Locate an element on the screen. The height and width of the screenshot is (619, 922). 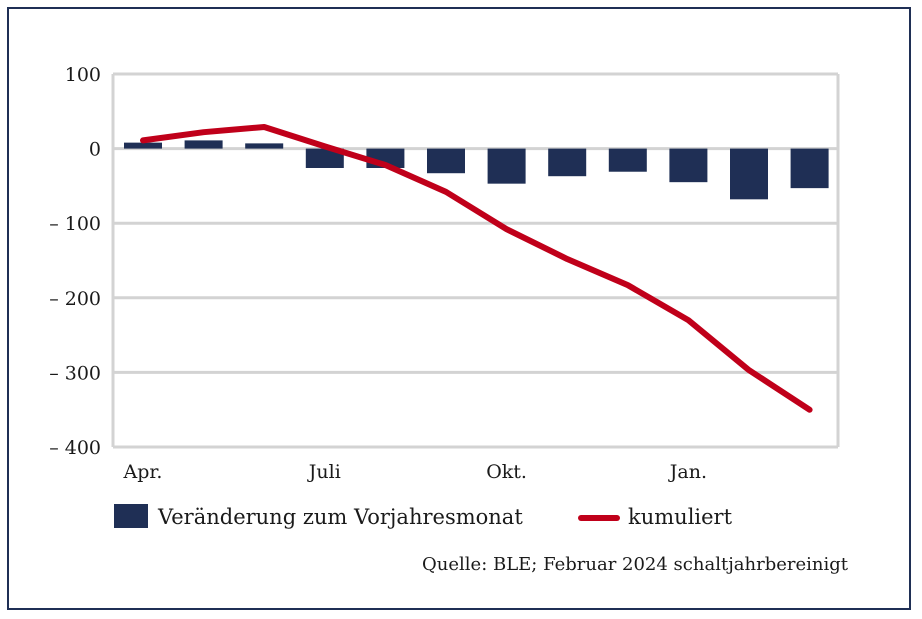
y-tick-label: 0 is located at coordinates (95, 150).